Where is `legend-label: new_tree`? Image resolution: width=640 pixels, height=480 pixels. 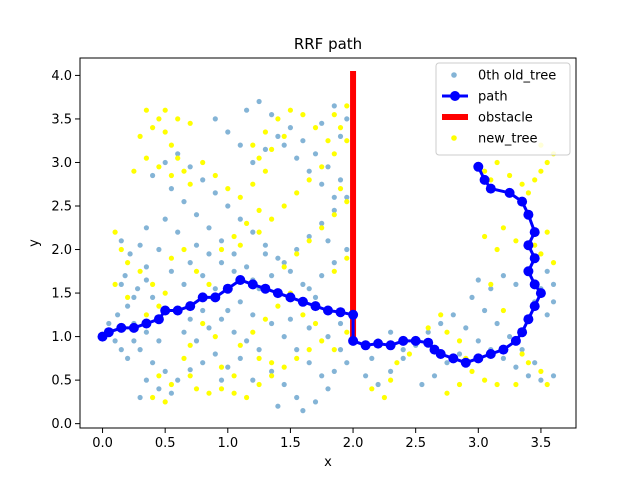
legend-label: new_tree is located at coordinates (508, 139).